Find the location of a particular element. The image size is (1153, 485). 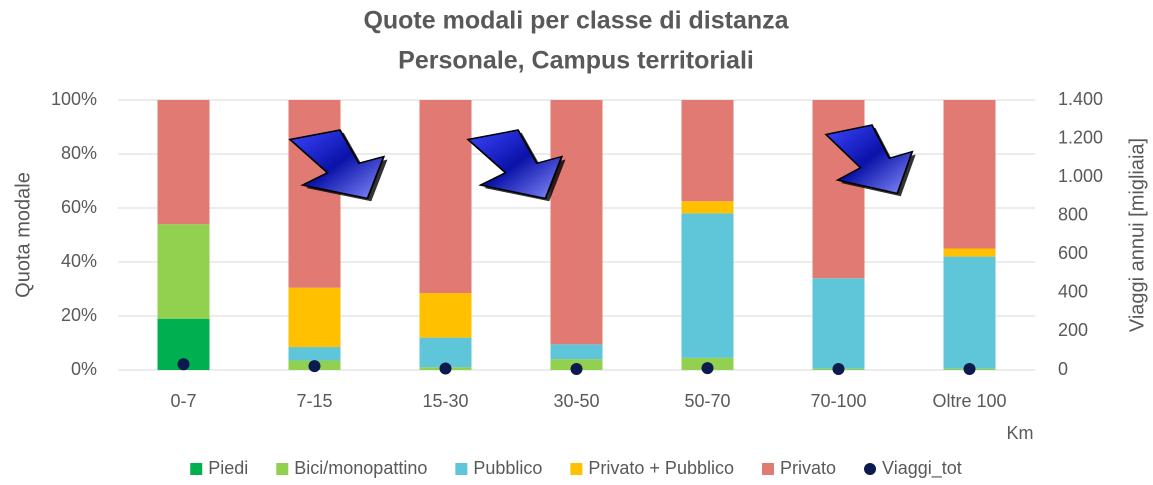

legend-label: Bici/monopattino is located at coordinates (360, 468).